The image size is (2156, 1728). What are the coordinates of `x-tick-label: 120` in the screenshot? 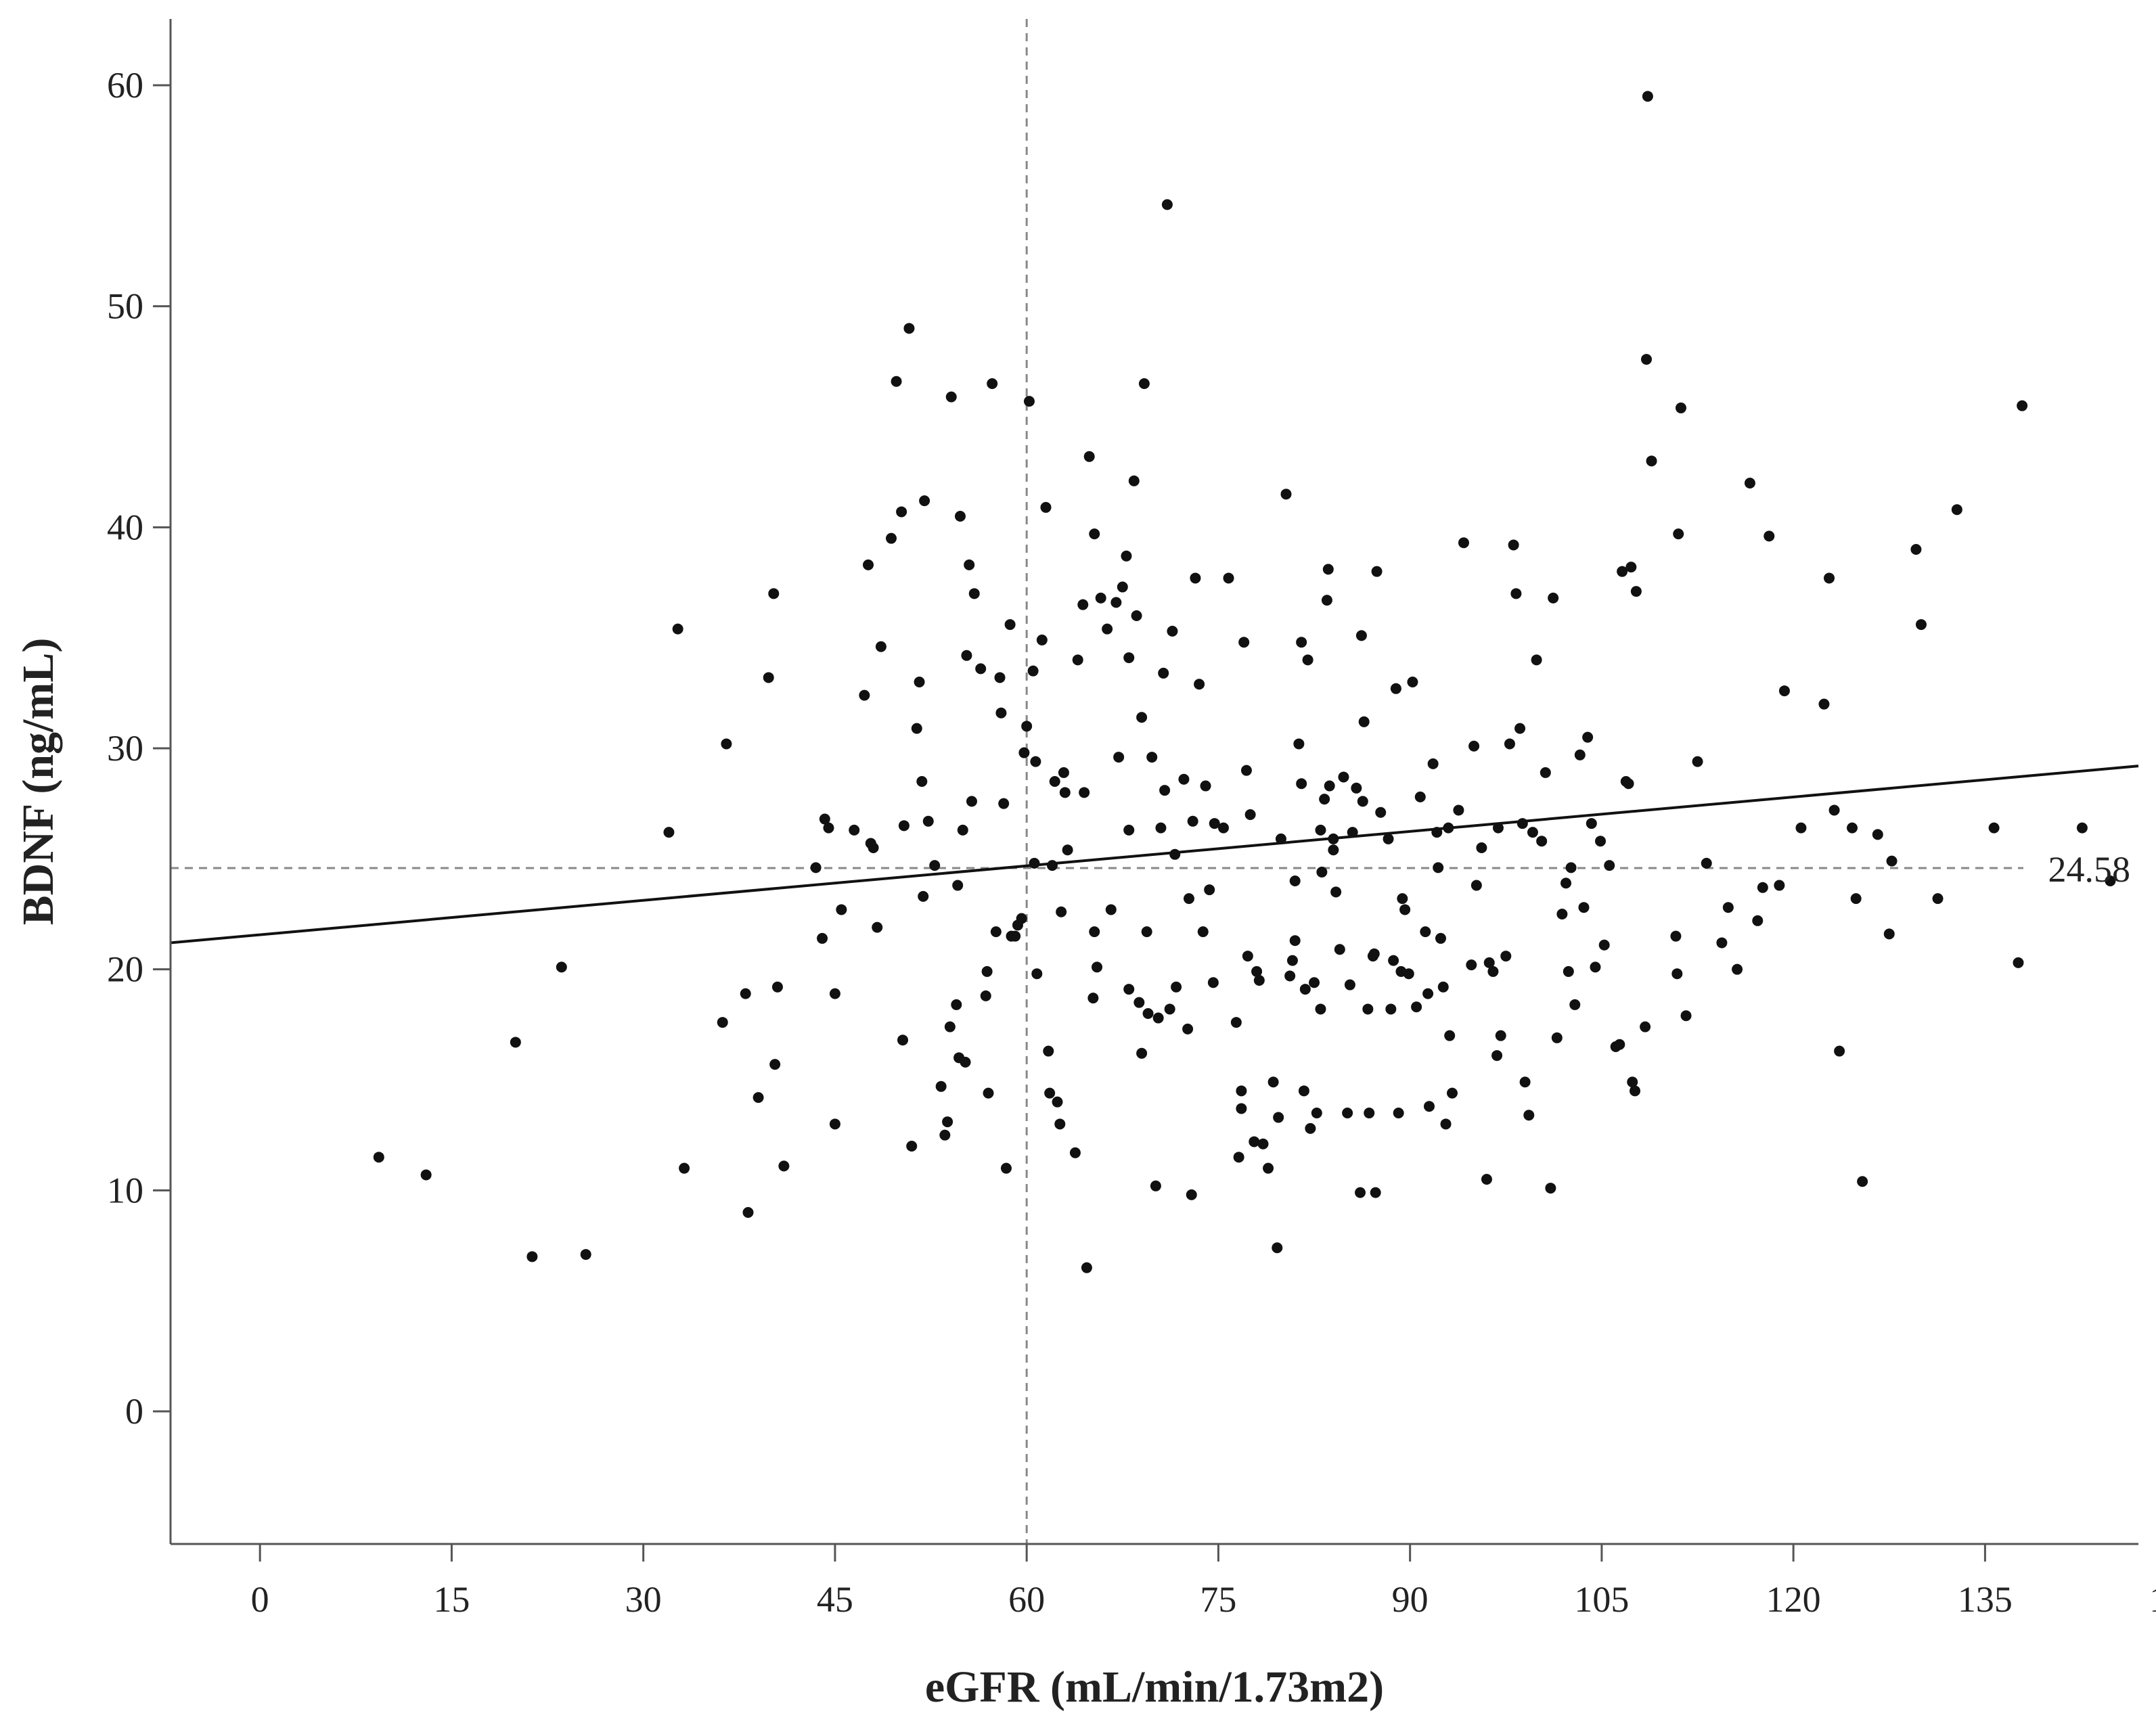 It's located at (1793, 1599).